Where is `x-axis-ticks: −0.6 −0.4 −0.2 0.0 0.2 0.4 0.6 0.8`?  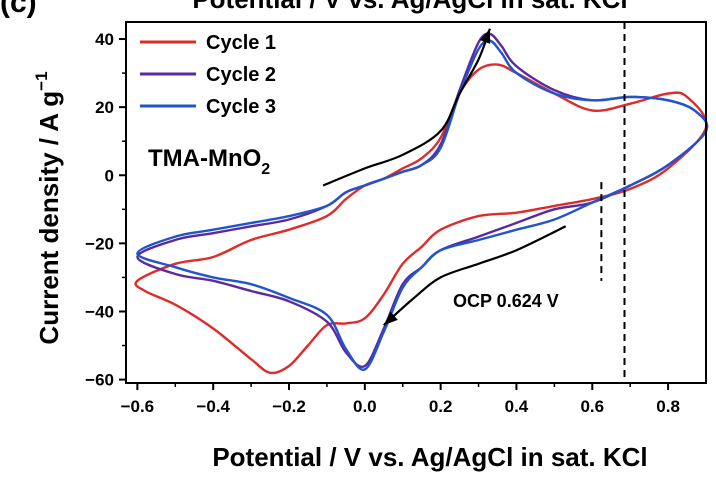 x-axis-ticks: −0.6 −0.4 −0.2 0.0 0.2 0.4 0.6 0.8 is located at coordinates (400, 399).